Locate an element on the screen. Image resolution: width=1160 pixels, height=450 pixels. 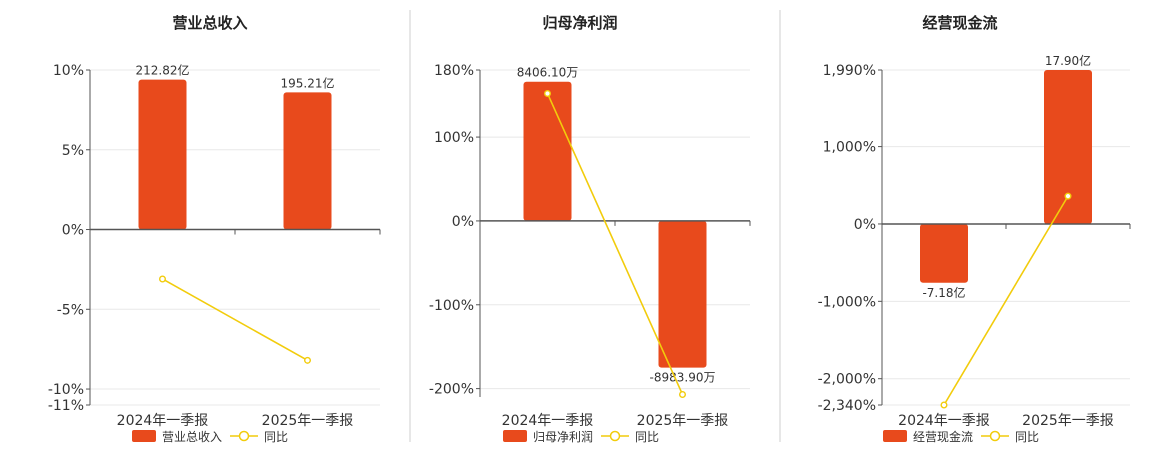
data-label: -7.18亿 is located at coordinates (943, 292).